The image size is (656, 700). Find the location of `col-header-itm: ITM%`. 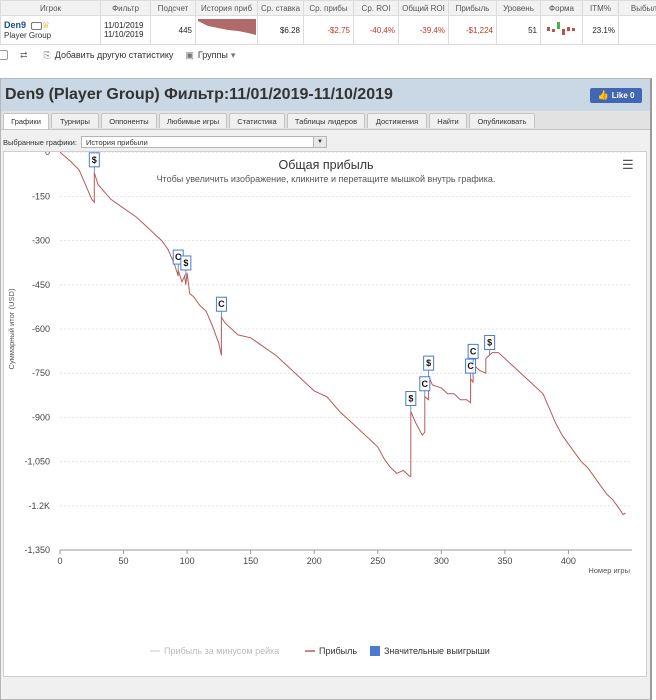

col-header-itm: ITM% is located at coordinates (600, 8).